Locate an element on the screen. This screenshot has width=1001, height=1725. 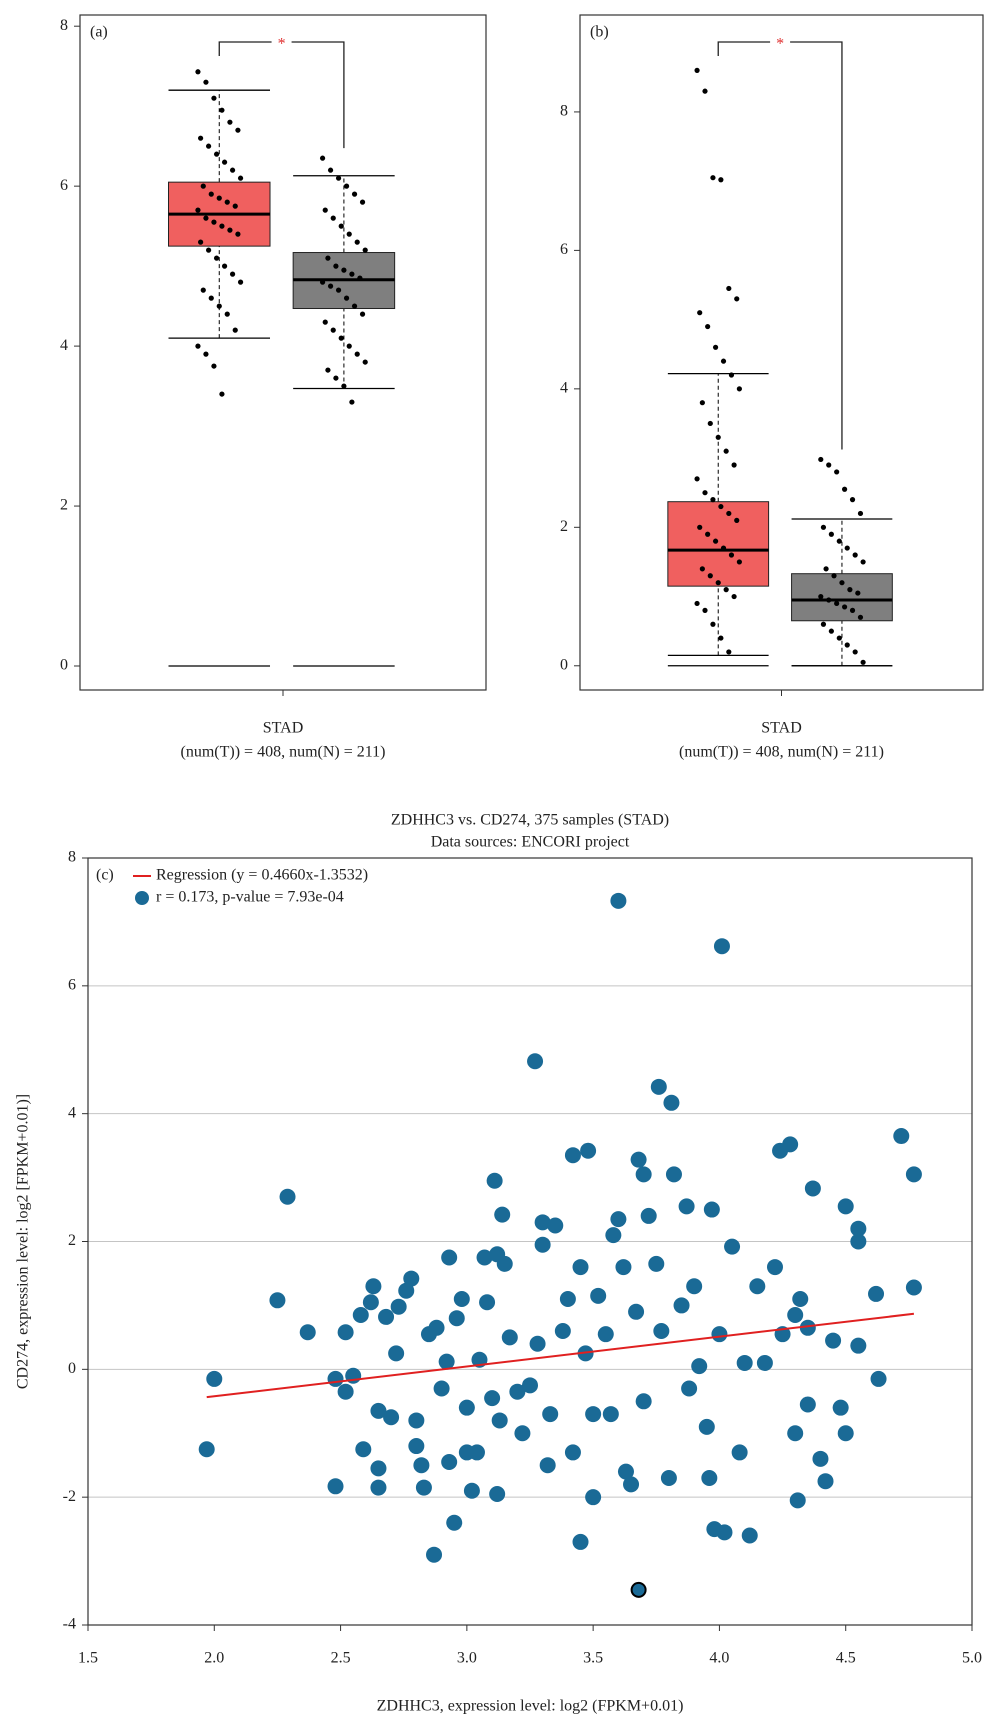
chart-title: ZDHHC3 vs. CD274, 375 samples (STAD) is located at coordinates (530, 820).